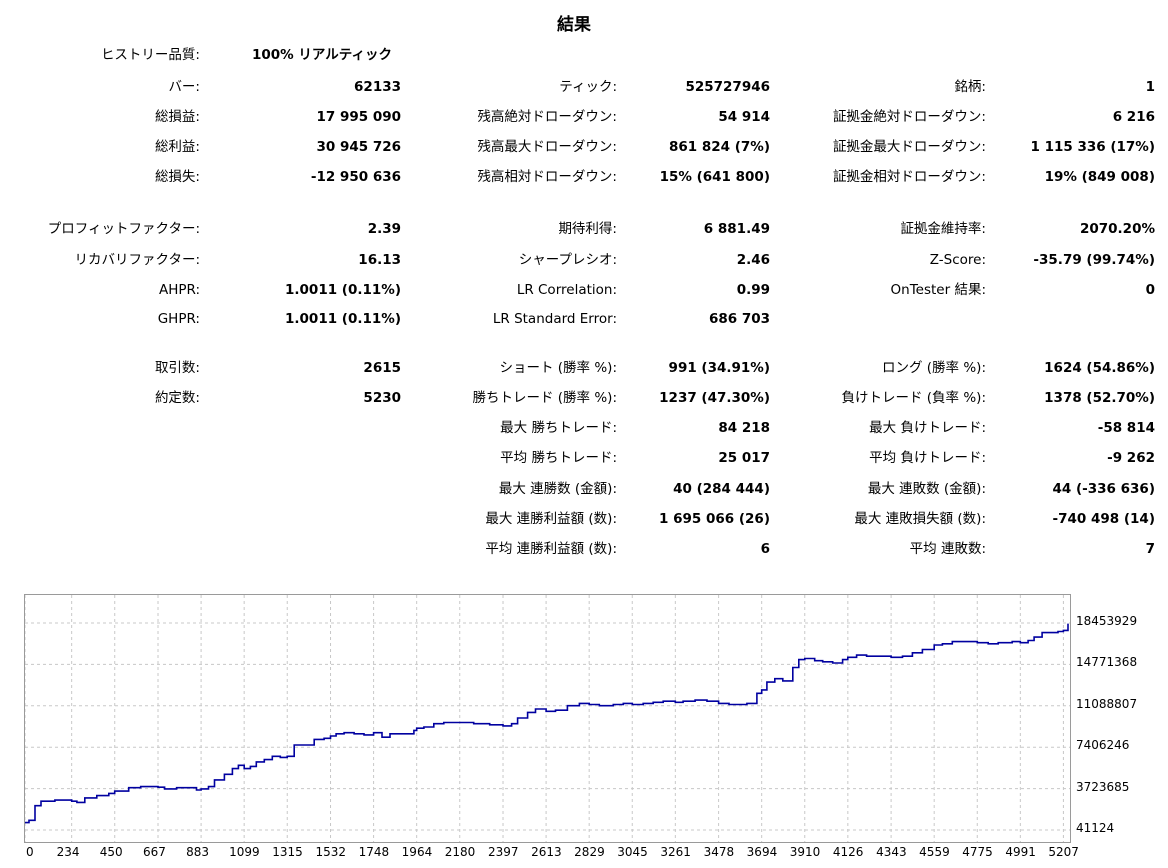 The width and height of the screenshot is (1168, 868). I want to click on stat-value: 19% (849 008), so click(1099, 177).